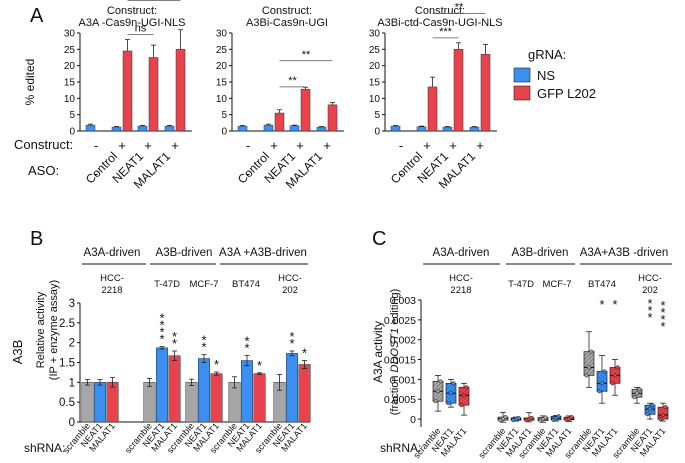  Describe the element at coordinates (43, 170) in the screenshot. I see `aso-row-label: ASO:` at that location.